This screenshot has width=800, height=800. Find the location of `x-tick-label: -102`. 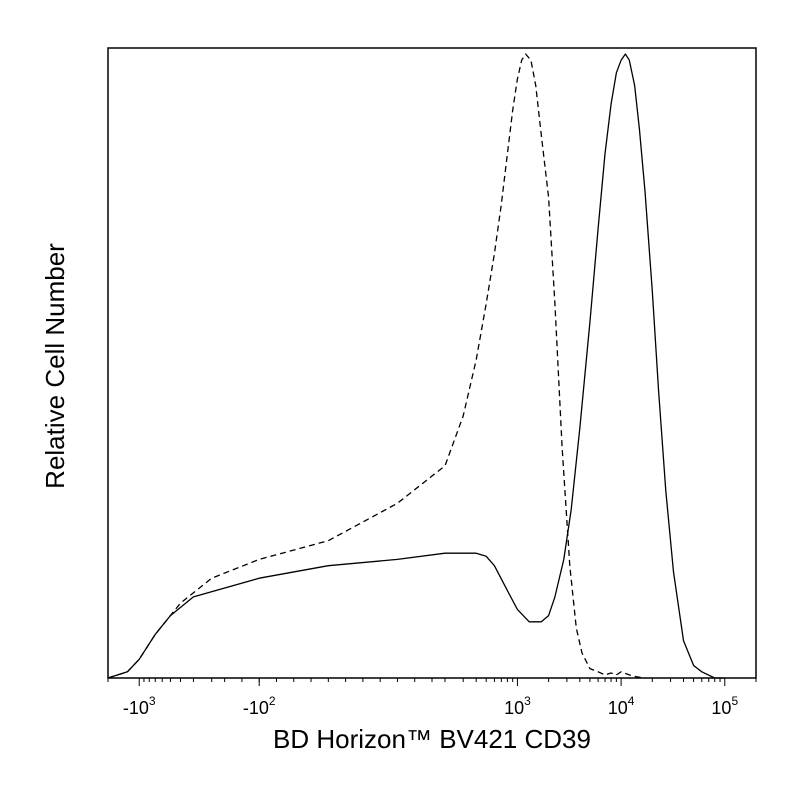

x-tick-label: -102 is located at coordinates (259, 706).